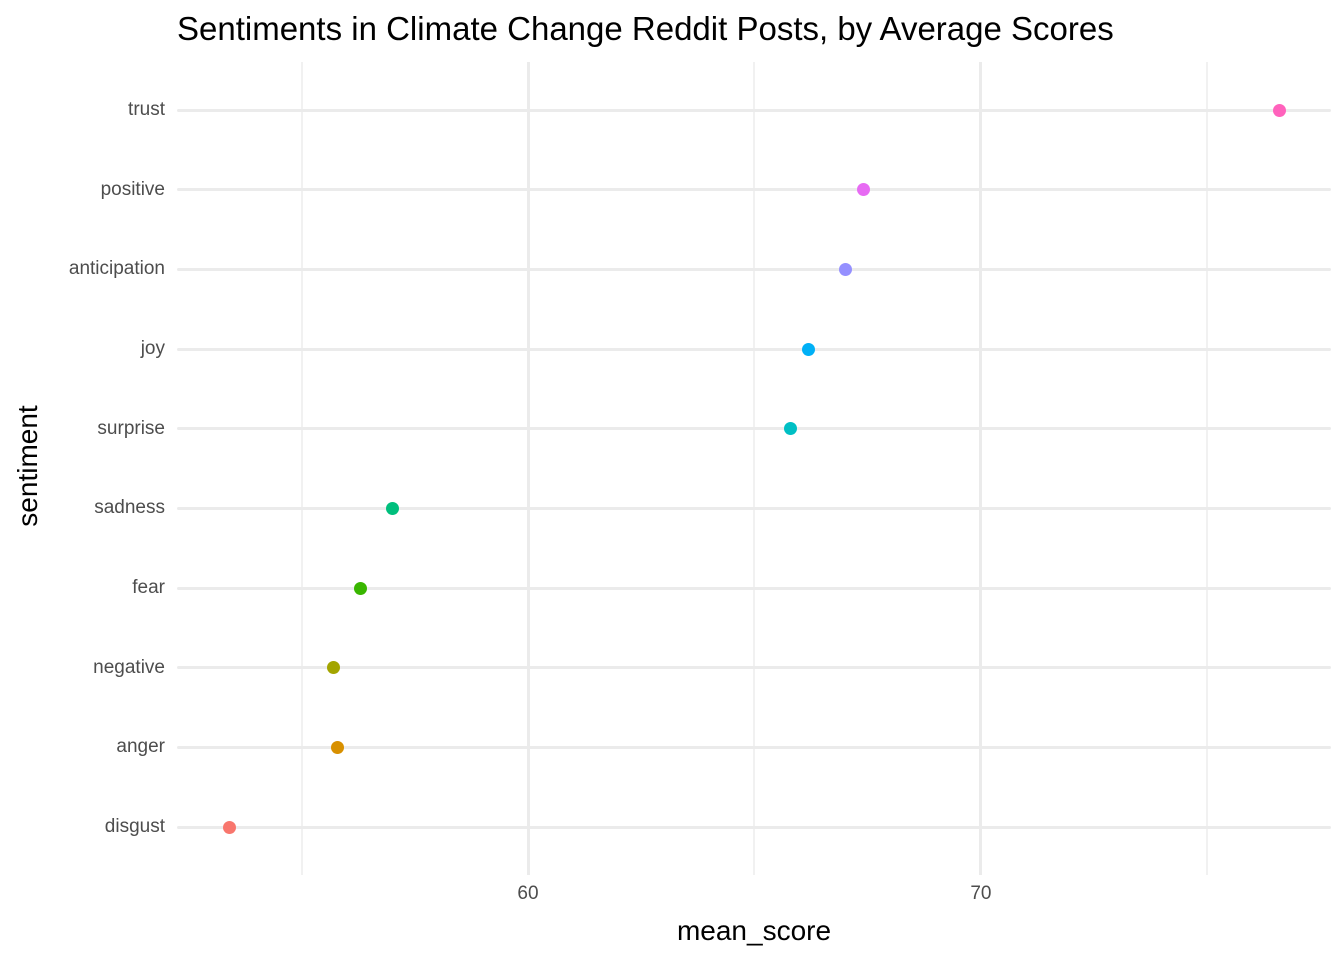  I want to click on data-point-fear, so click(360, 588).